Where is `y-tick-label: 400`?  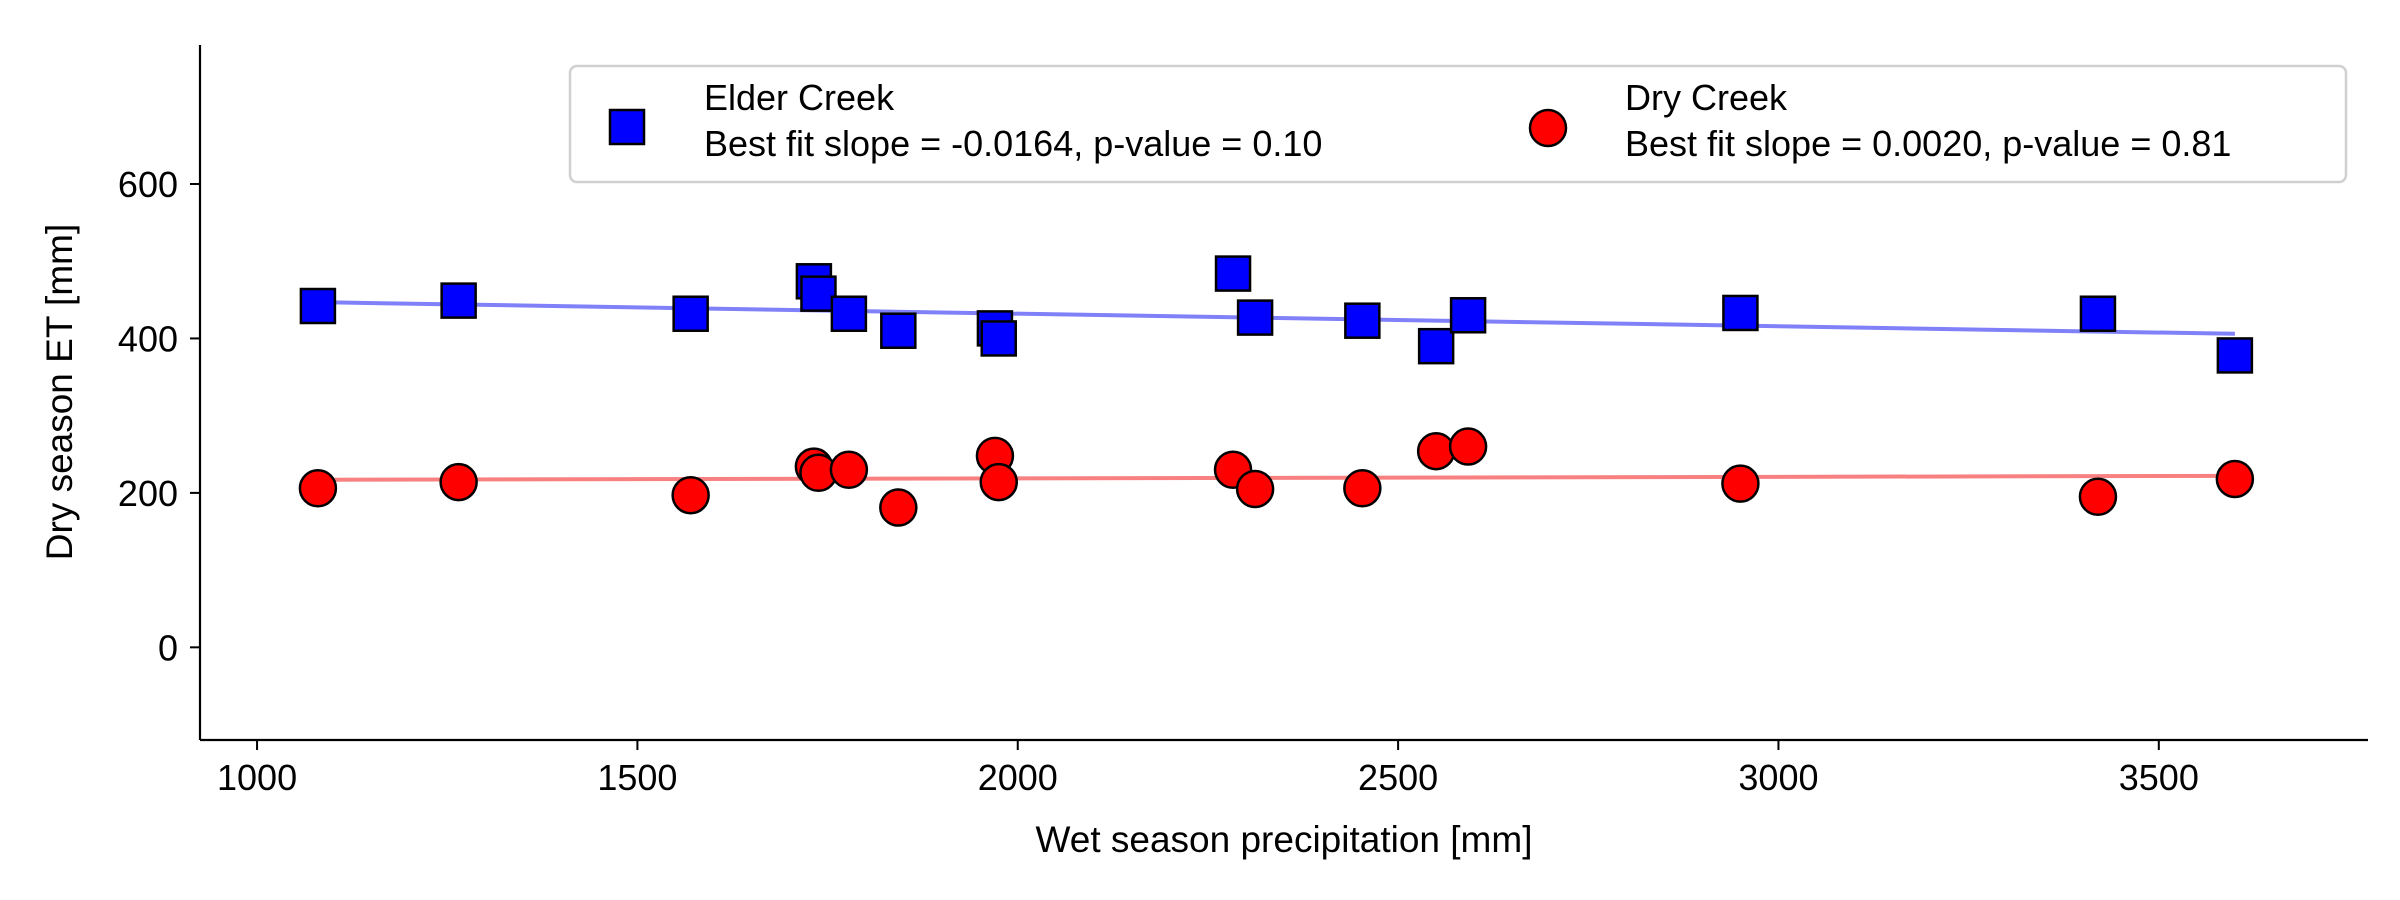 y-tick-label: 400 is located at coordinates (148, 338).